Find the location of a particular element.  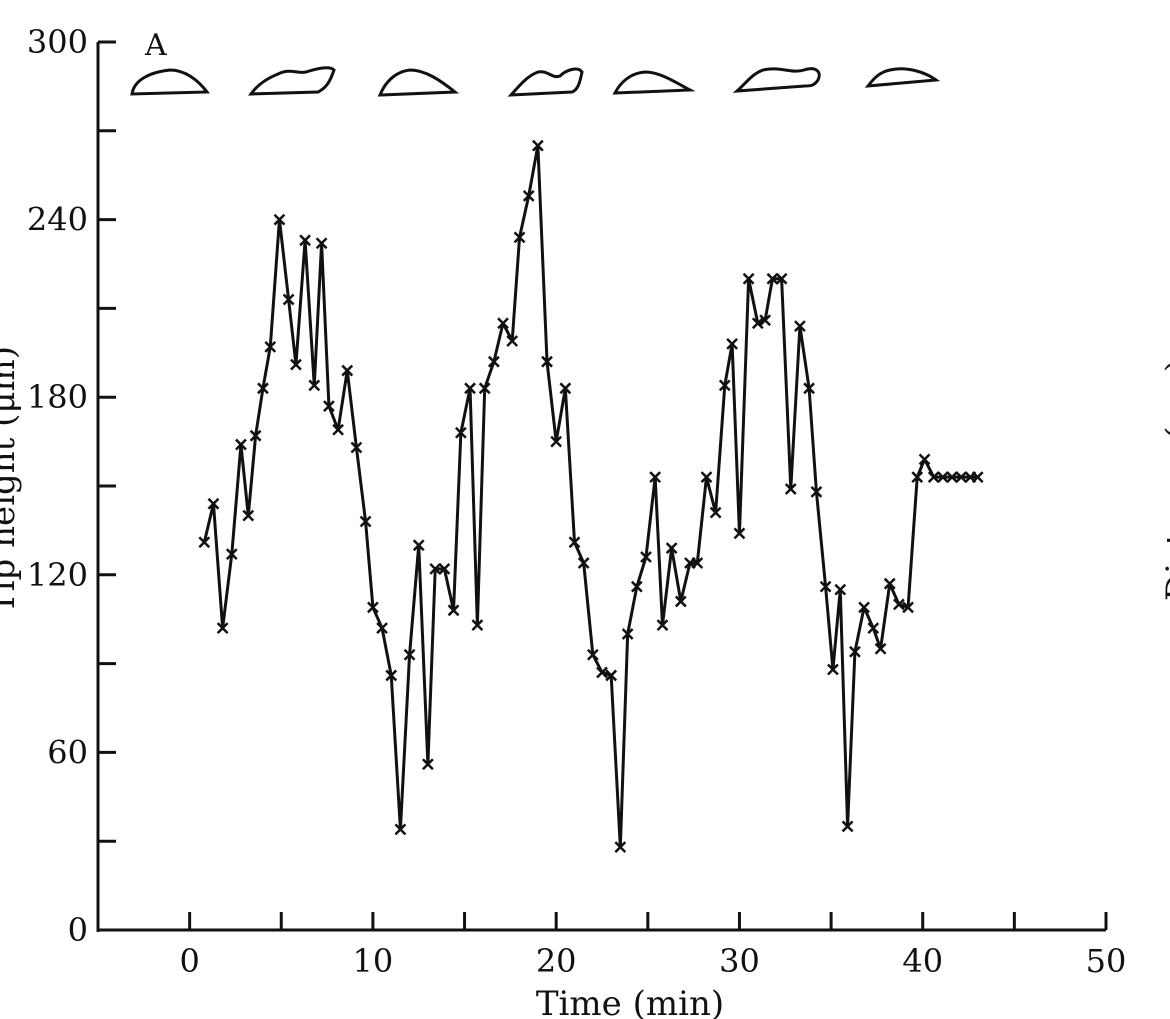

x-tick-label: 20 is located at coordinates (556, 961).